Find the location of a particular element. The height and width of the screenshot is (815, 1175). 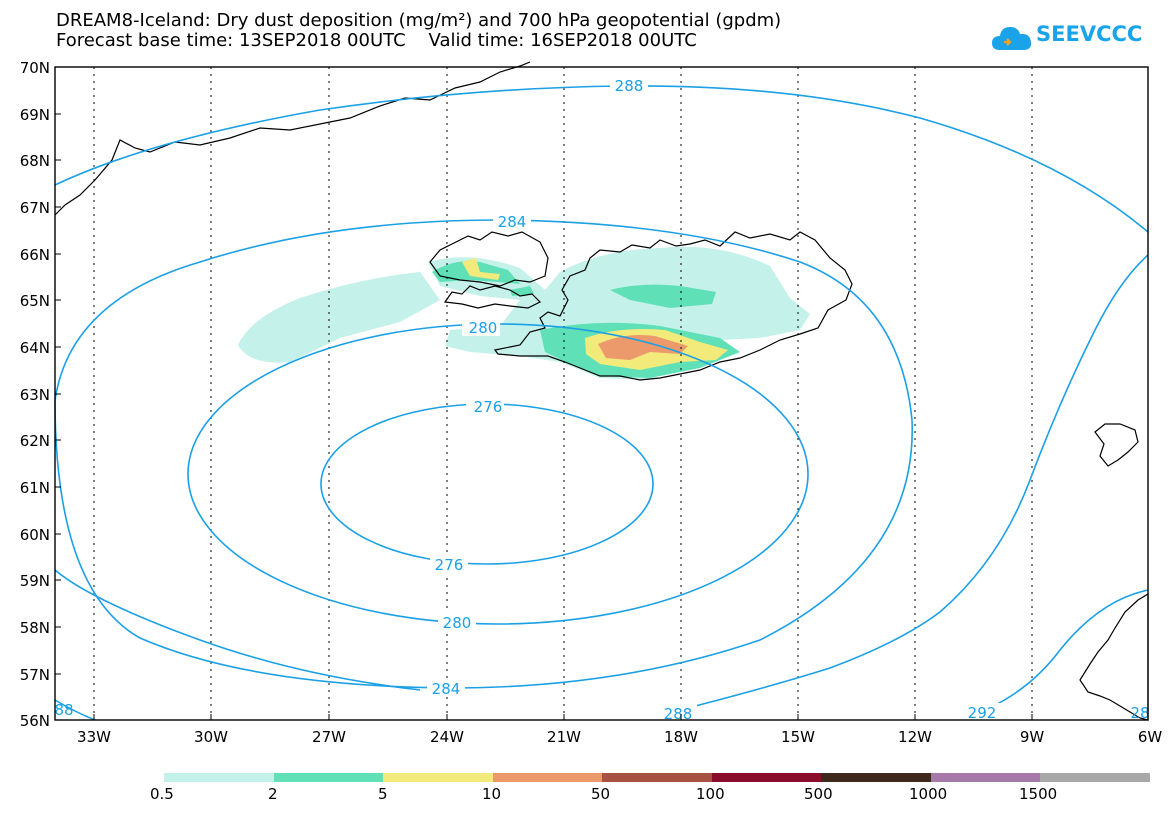

contour-label: 88 is located at coordinates (63, 710).